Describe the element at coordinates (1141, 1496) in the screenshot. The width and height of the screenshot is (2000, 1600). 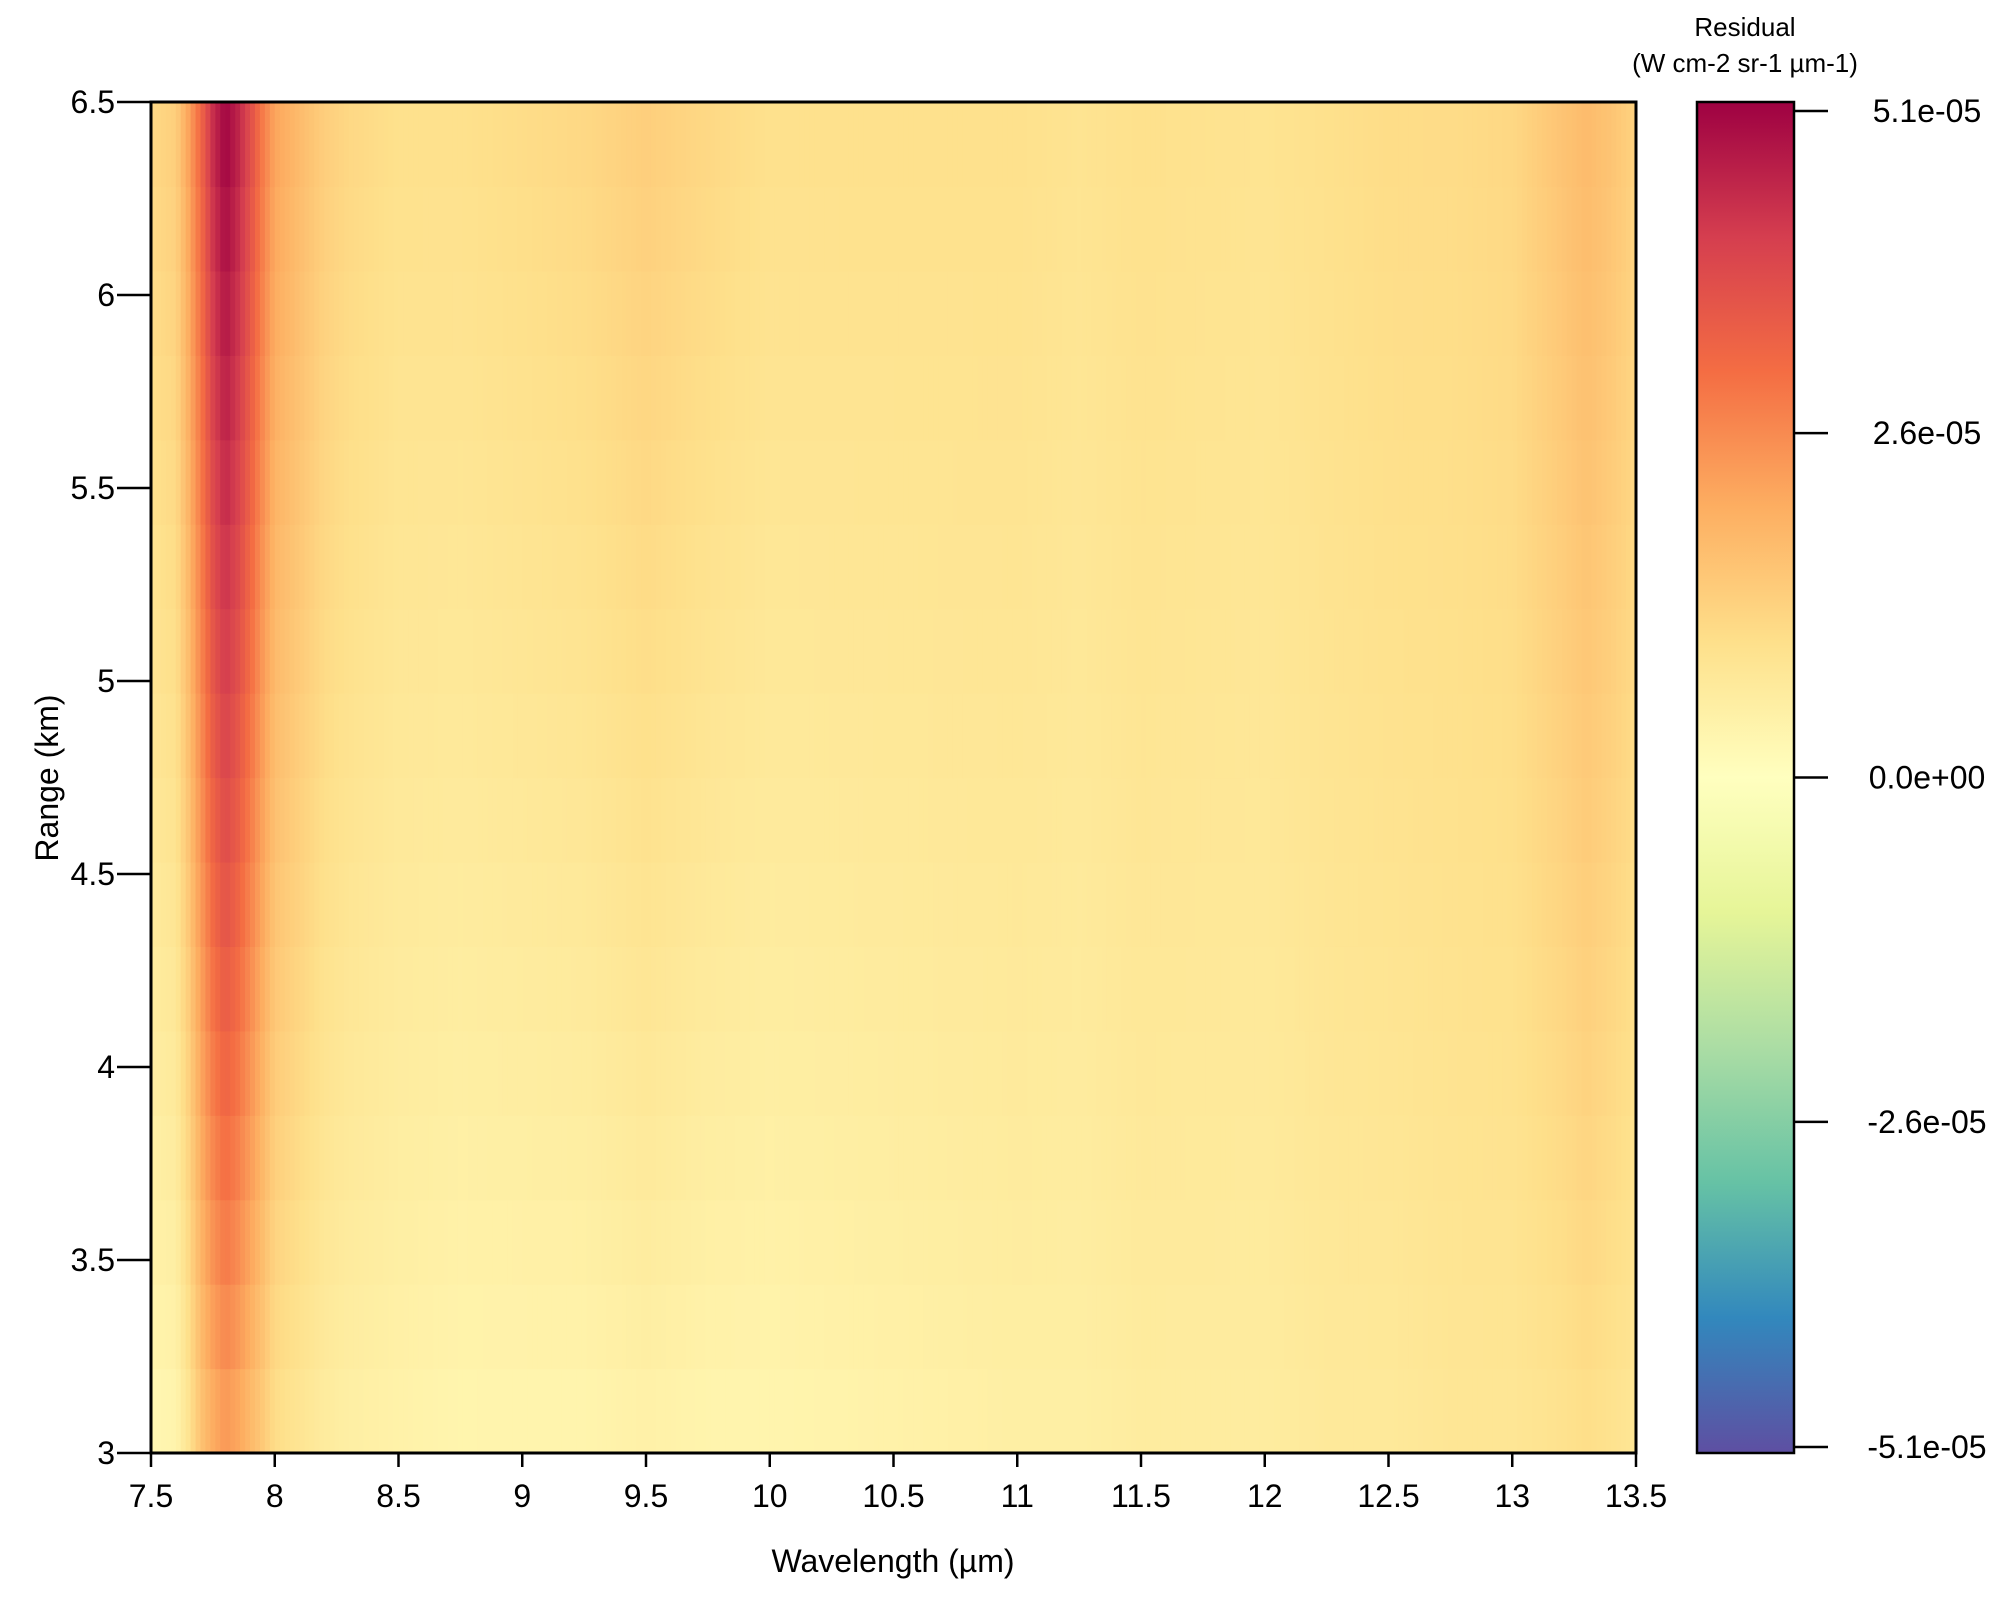
I see `x-tick-label: 11.5` at that location.